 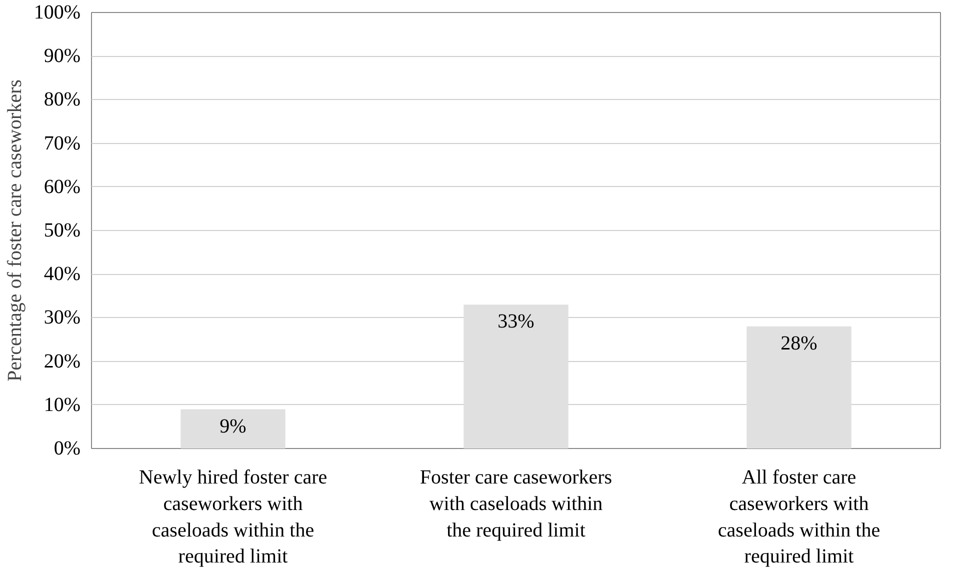 I want to click on y-tick-label: 90%, so click(x=62, y=56).